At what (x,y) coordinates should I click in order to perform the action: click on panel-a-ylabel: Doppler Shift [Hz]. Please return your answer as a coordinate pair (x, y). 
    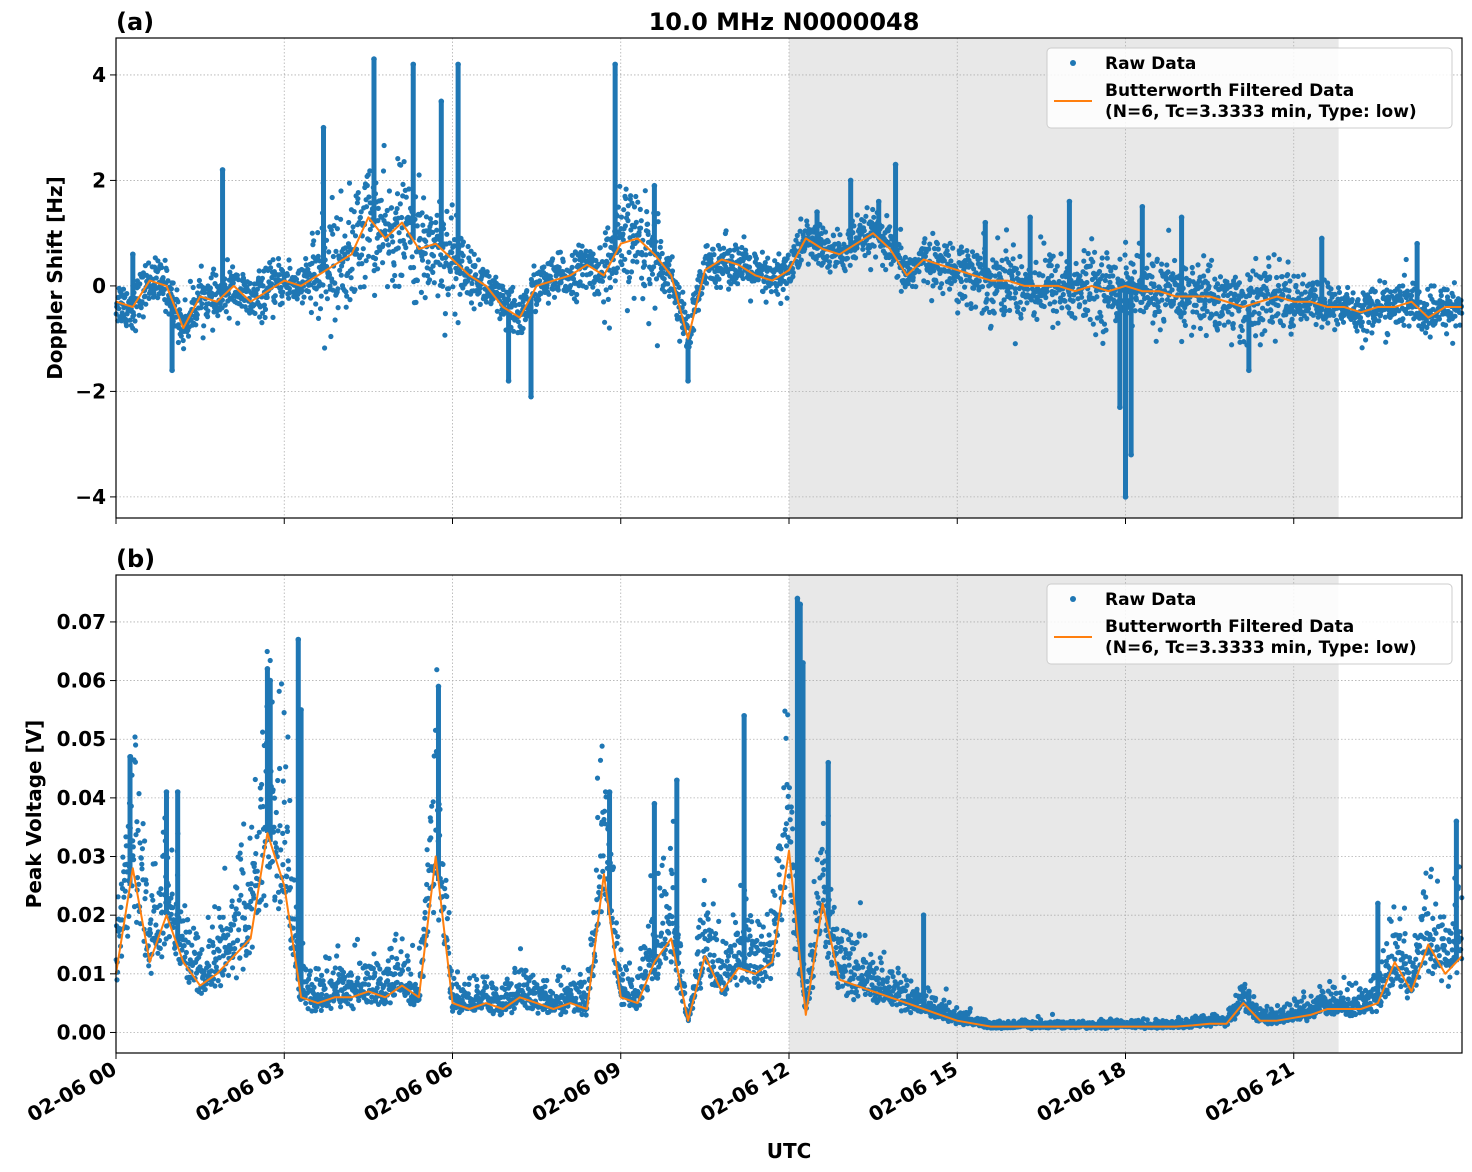
    Looking at the image, I should click on (55, 278).